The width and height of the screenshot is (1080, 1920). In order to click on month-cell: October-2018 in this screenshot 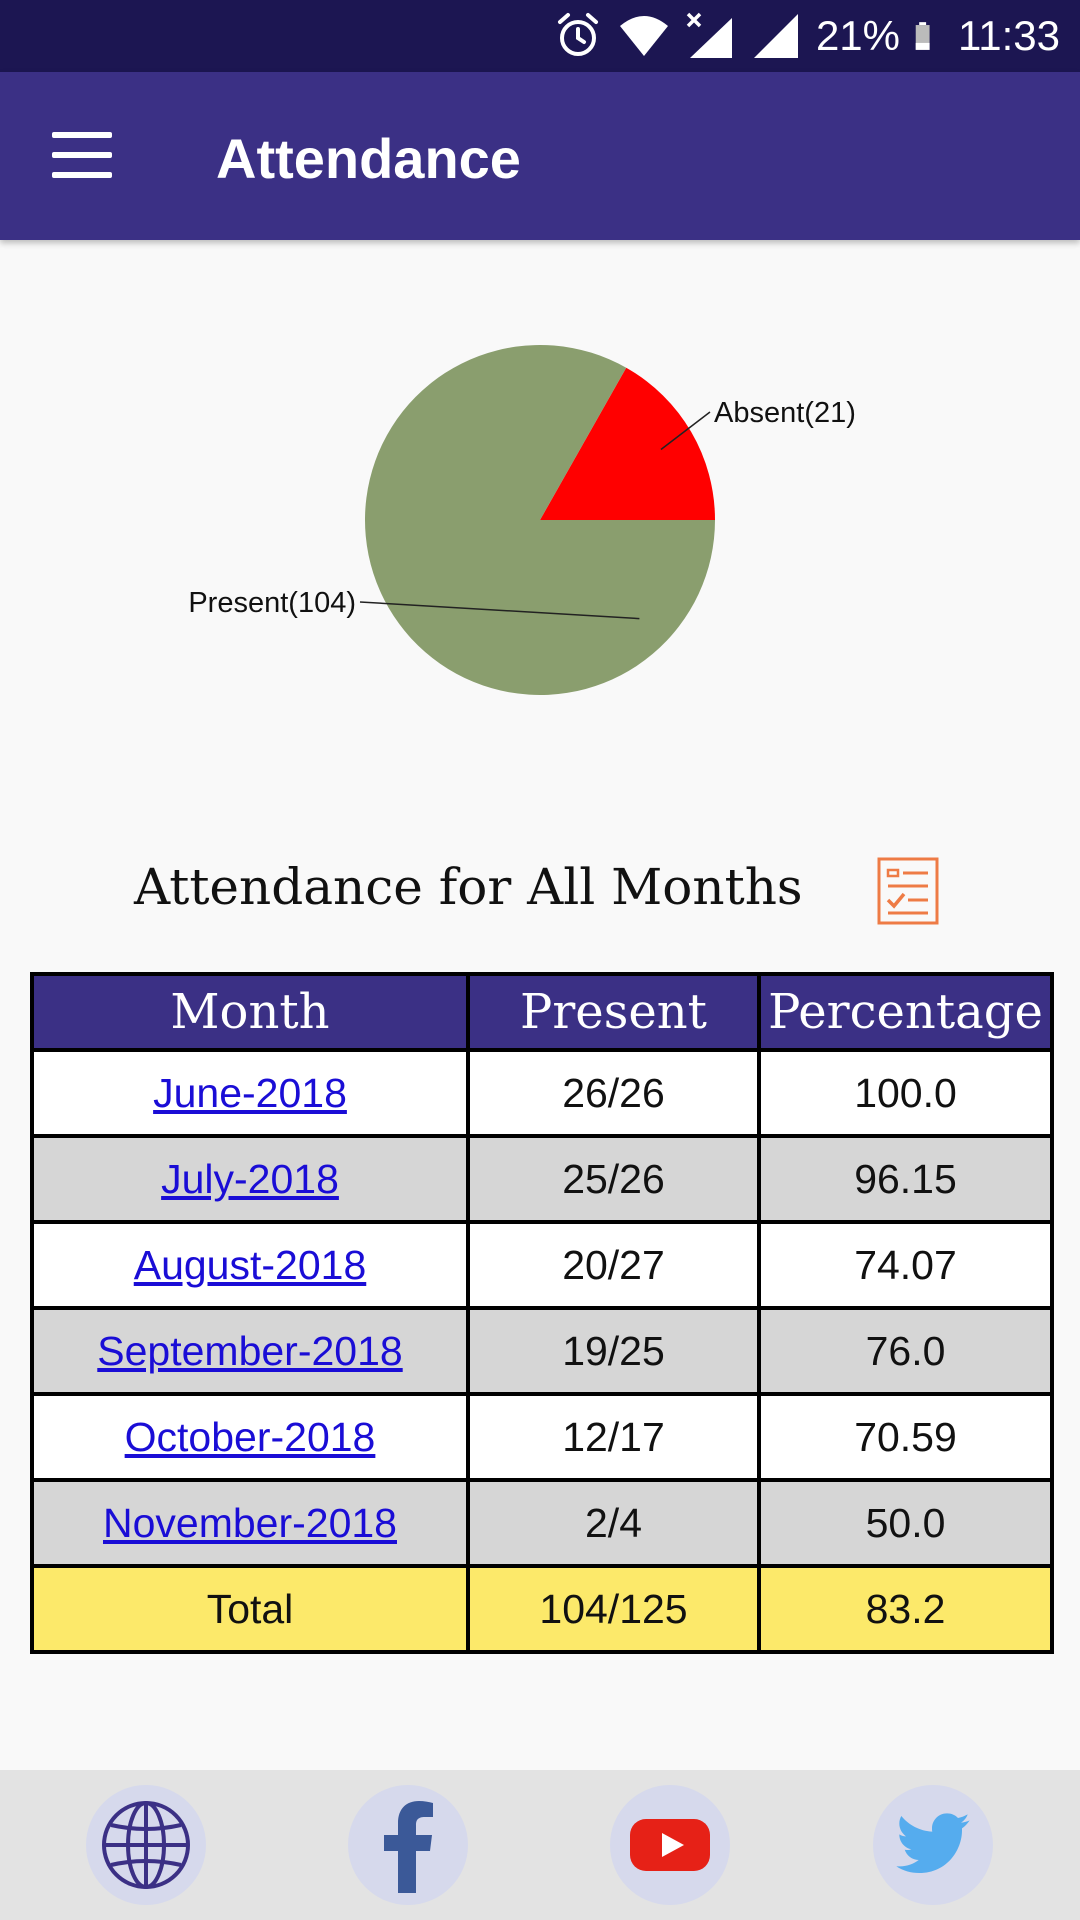, I will do `click(250, 1437)`.